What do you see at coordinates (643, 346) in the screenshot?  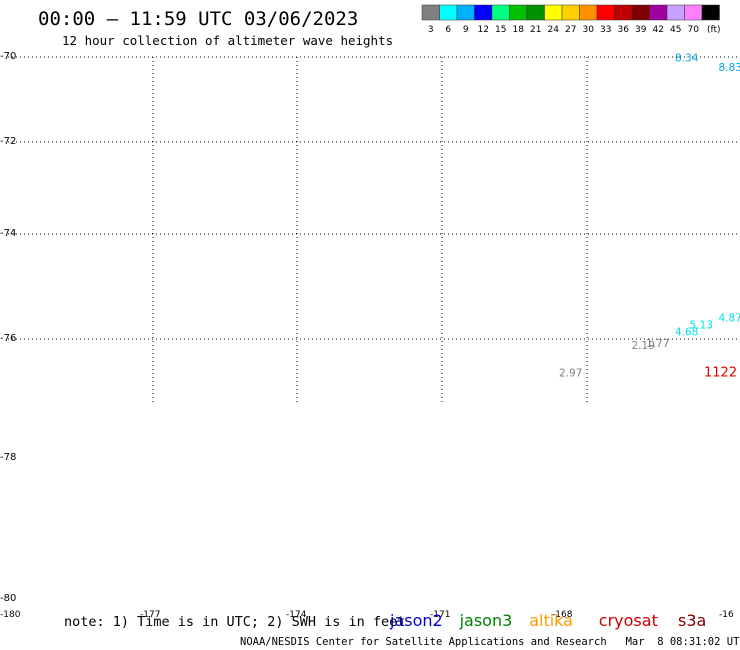 I see `wave-height-label: 2.19` at bounding box center [643, 346].